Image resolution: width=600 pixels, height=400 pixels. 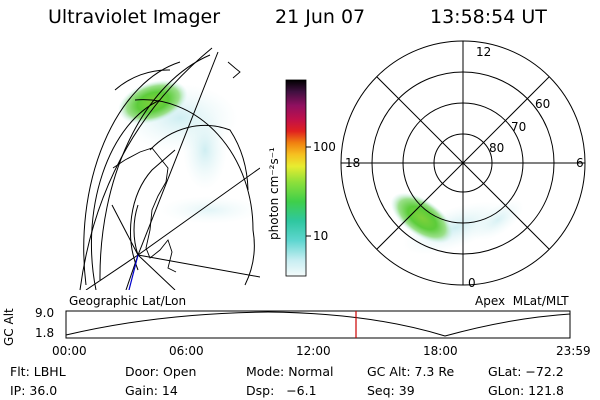 What do you see at coordinates (320, 17) in the screenshot?
I see `date-label: 21 Jun 07` at bounding box center [320, 17].